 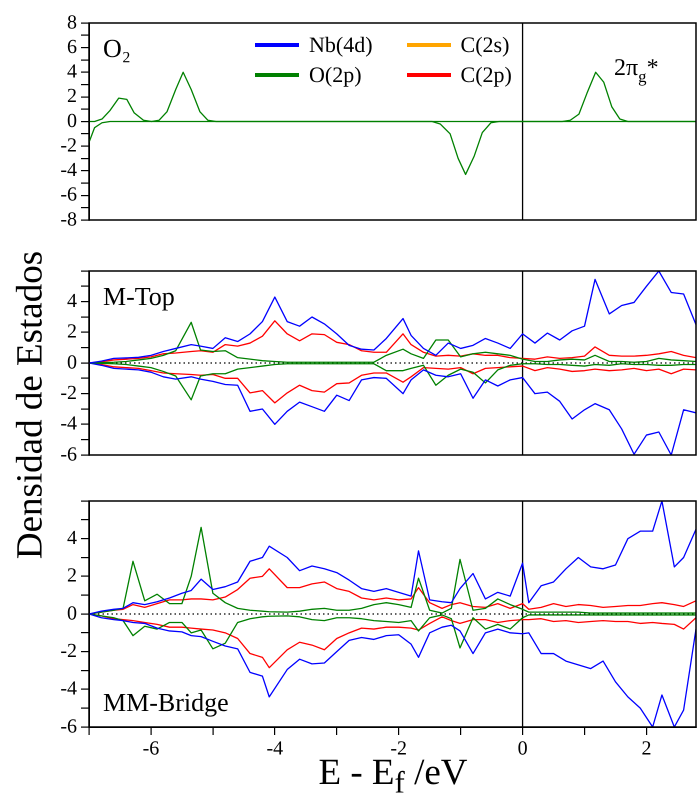 I want to click on legend-label: C(2p), so click(x=486, y=75).